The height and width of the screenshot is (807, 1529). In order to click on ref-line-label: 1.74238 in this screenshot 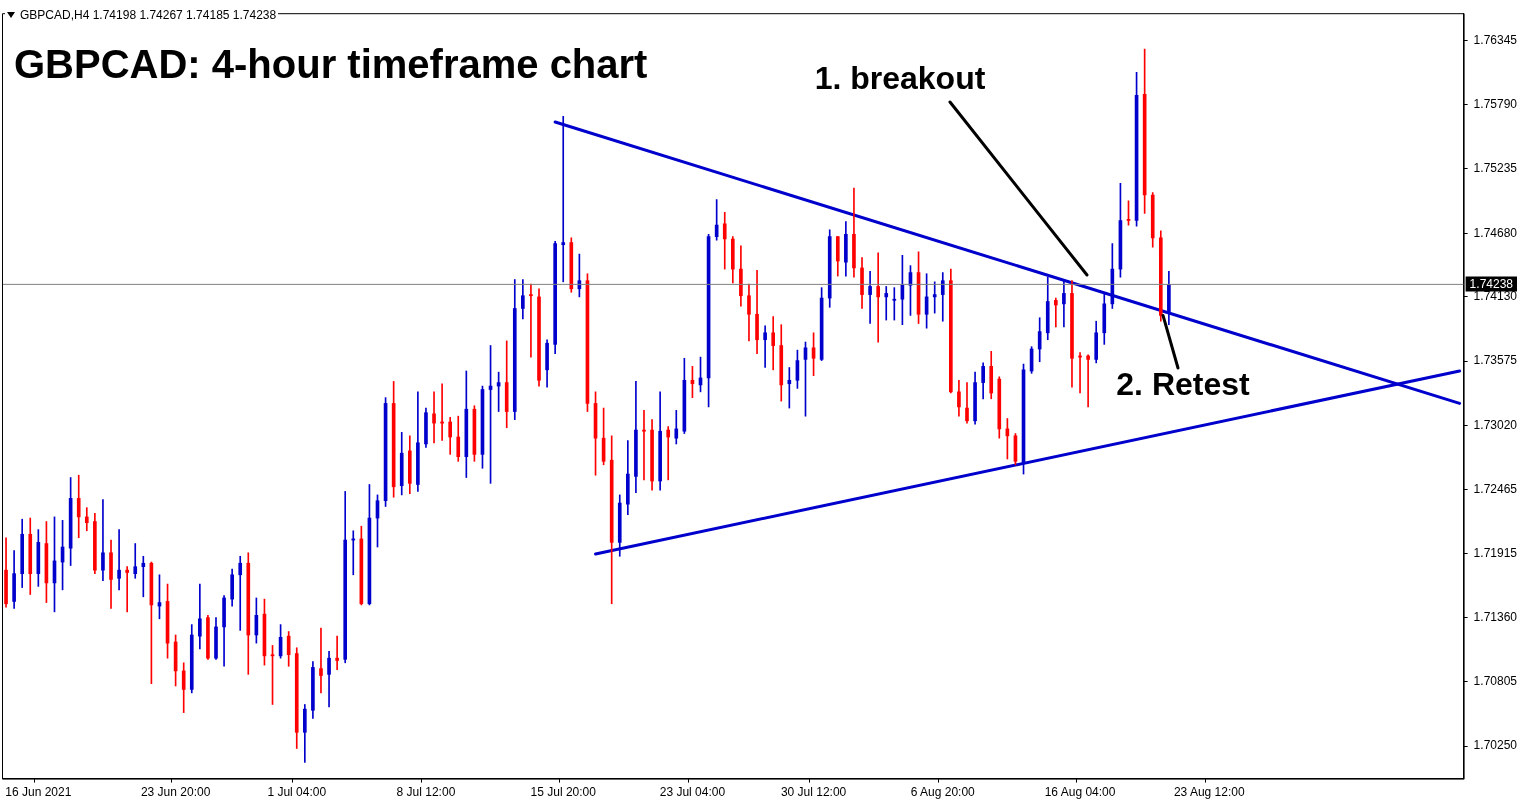, I will do `click(1491, 283)`.